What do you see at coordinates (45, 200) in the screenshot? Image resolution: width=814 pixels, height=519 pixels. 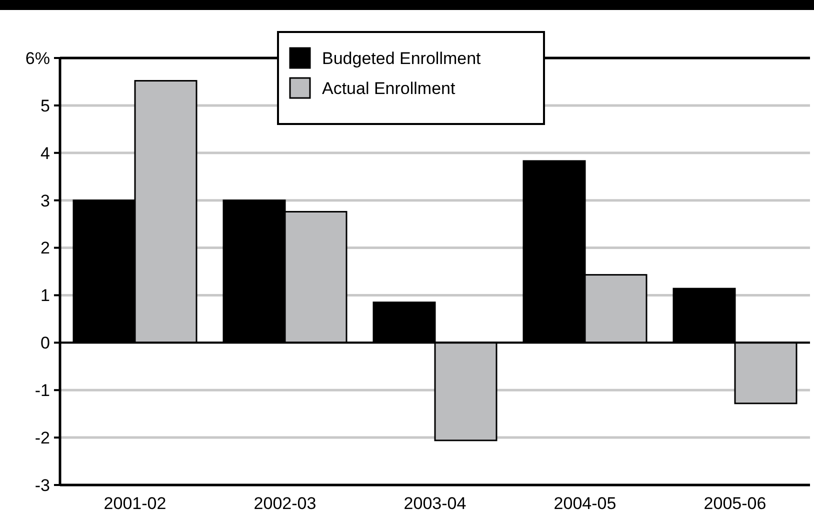 I see `y-tick-label: 3` at bounding box center [45, 200].